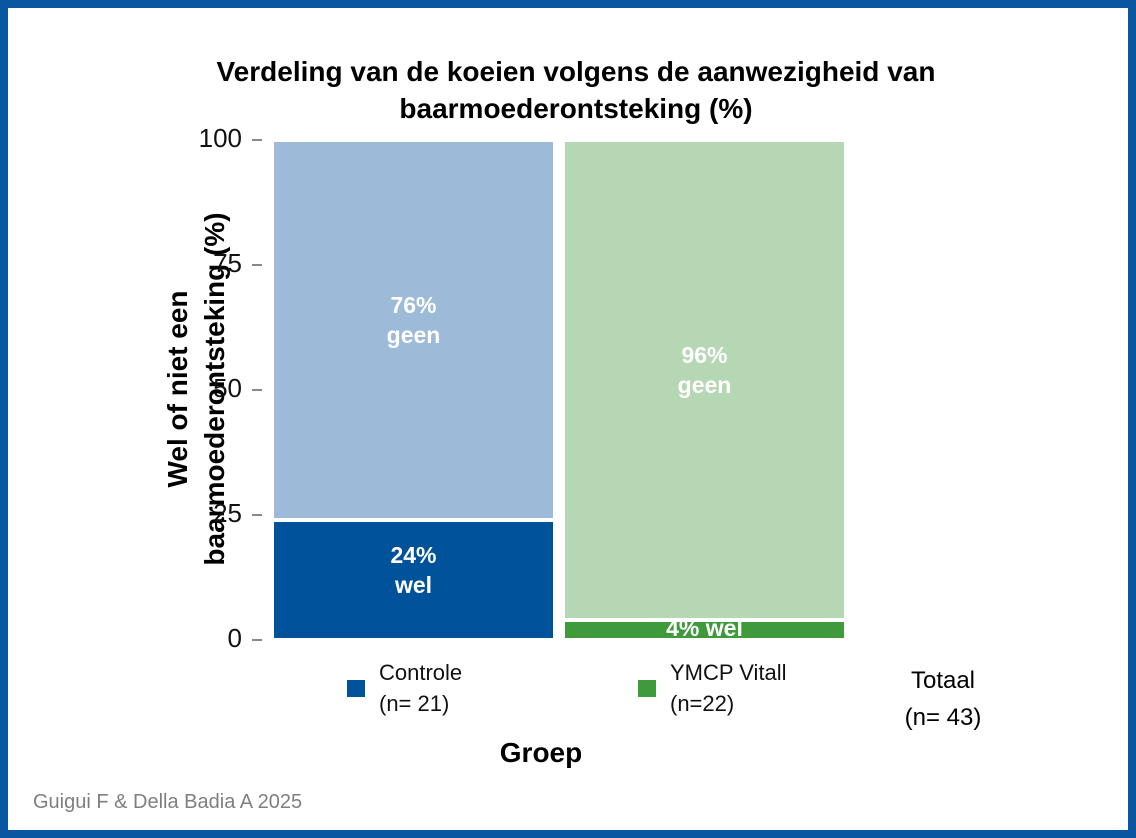  Describe the element at coordinates (227, 263) in the screenshot. I see `y-tick-label: 75` at that location.